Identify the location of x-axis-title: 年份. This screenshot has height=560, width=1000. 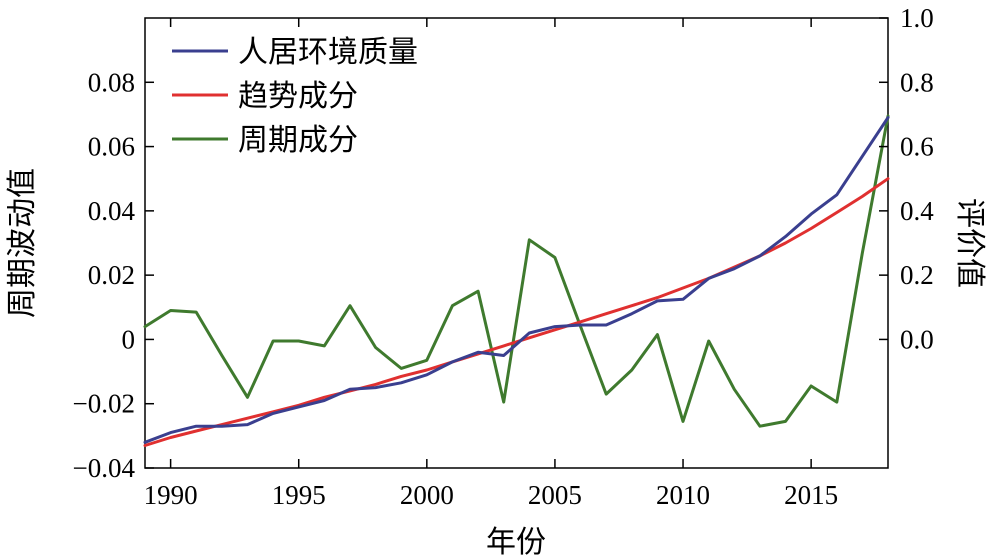
(516, 542).